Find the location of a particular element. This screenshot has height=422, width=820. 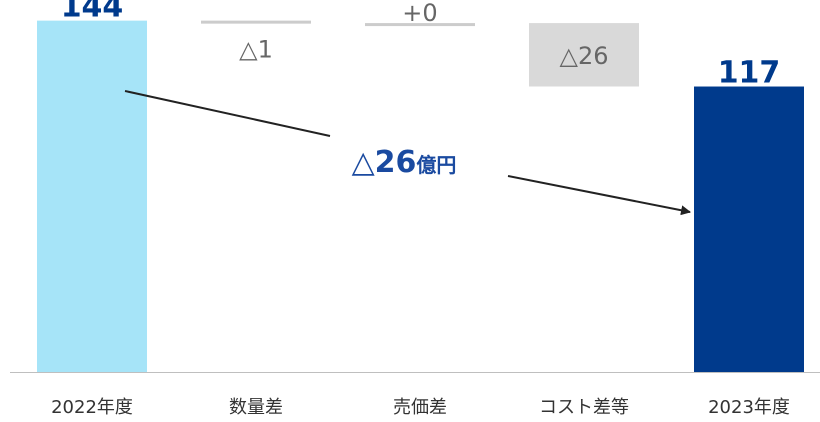

category-label-3: 売価差 is located at coordinates (420, 407).